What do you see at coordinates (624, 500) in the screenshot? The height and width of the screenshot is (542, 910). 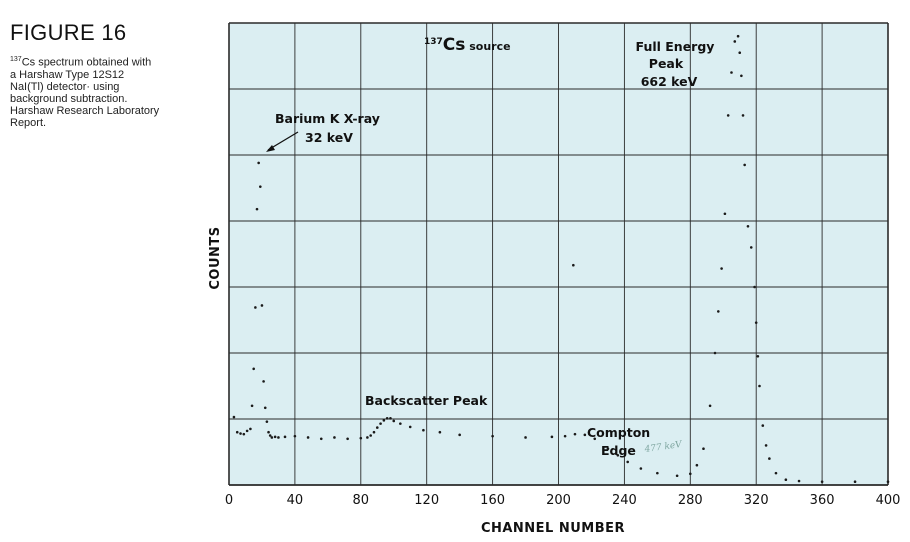 I see `x-tick-label: 240` at bounding box center [624, 500].